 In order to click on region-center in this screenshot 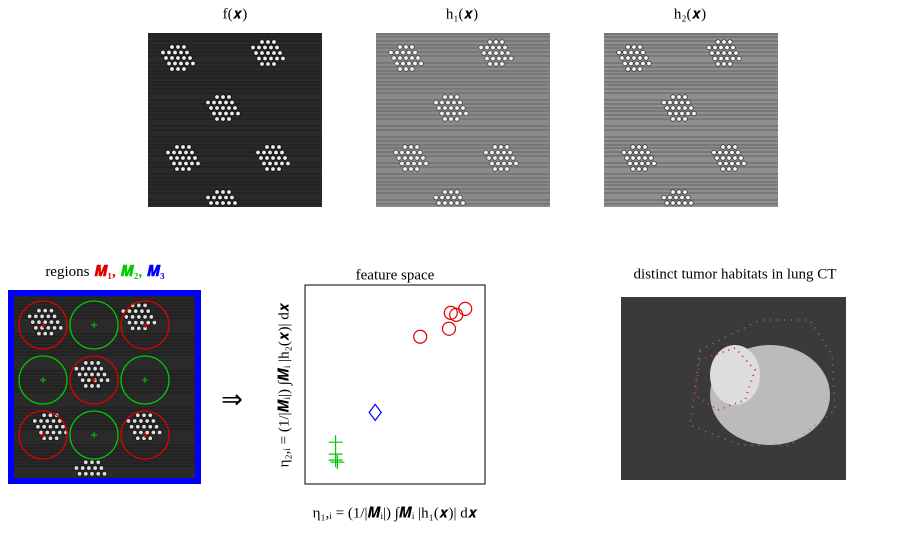, I will do `click(43, 325)`.